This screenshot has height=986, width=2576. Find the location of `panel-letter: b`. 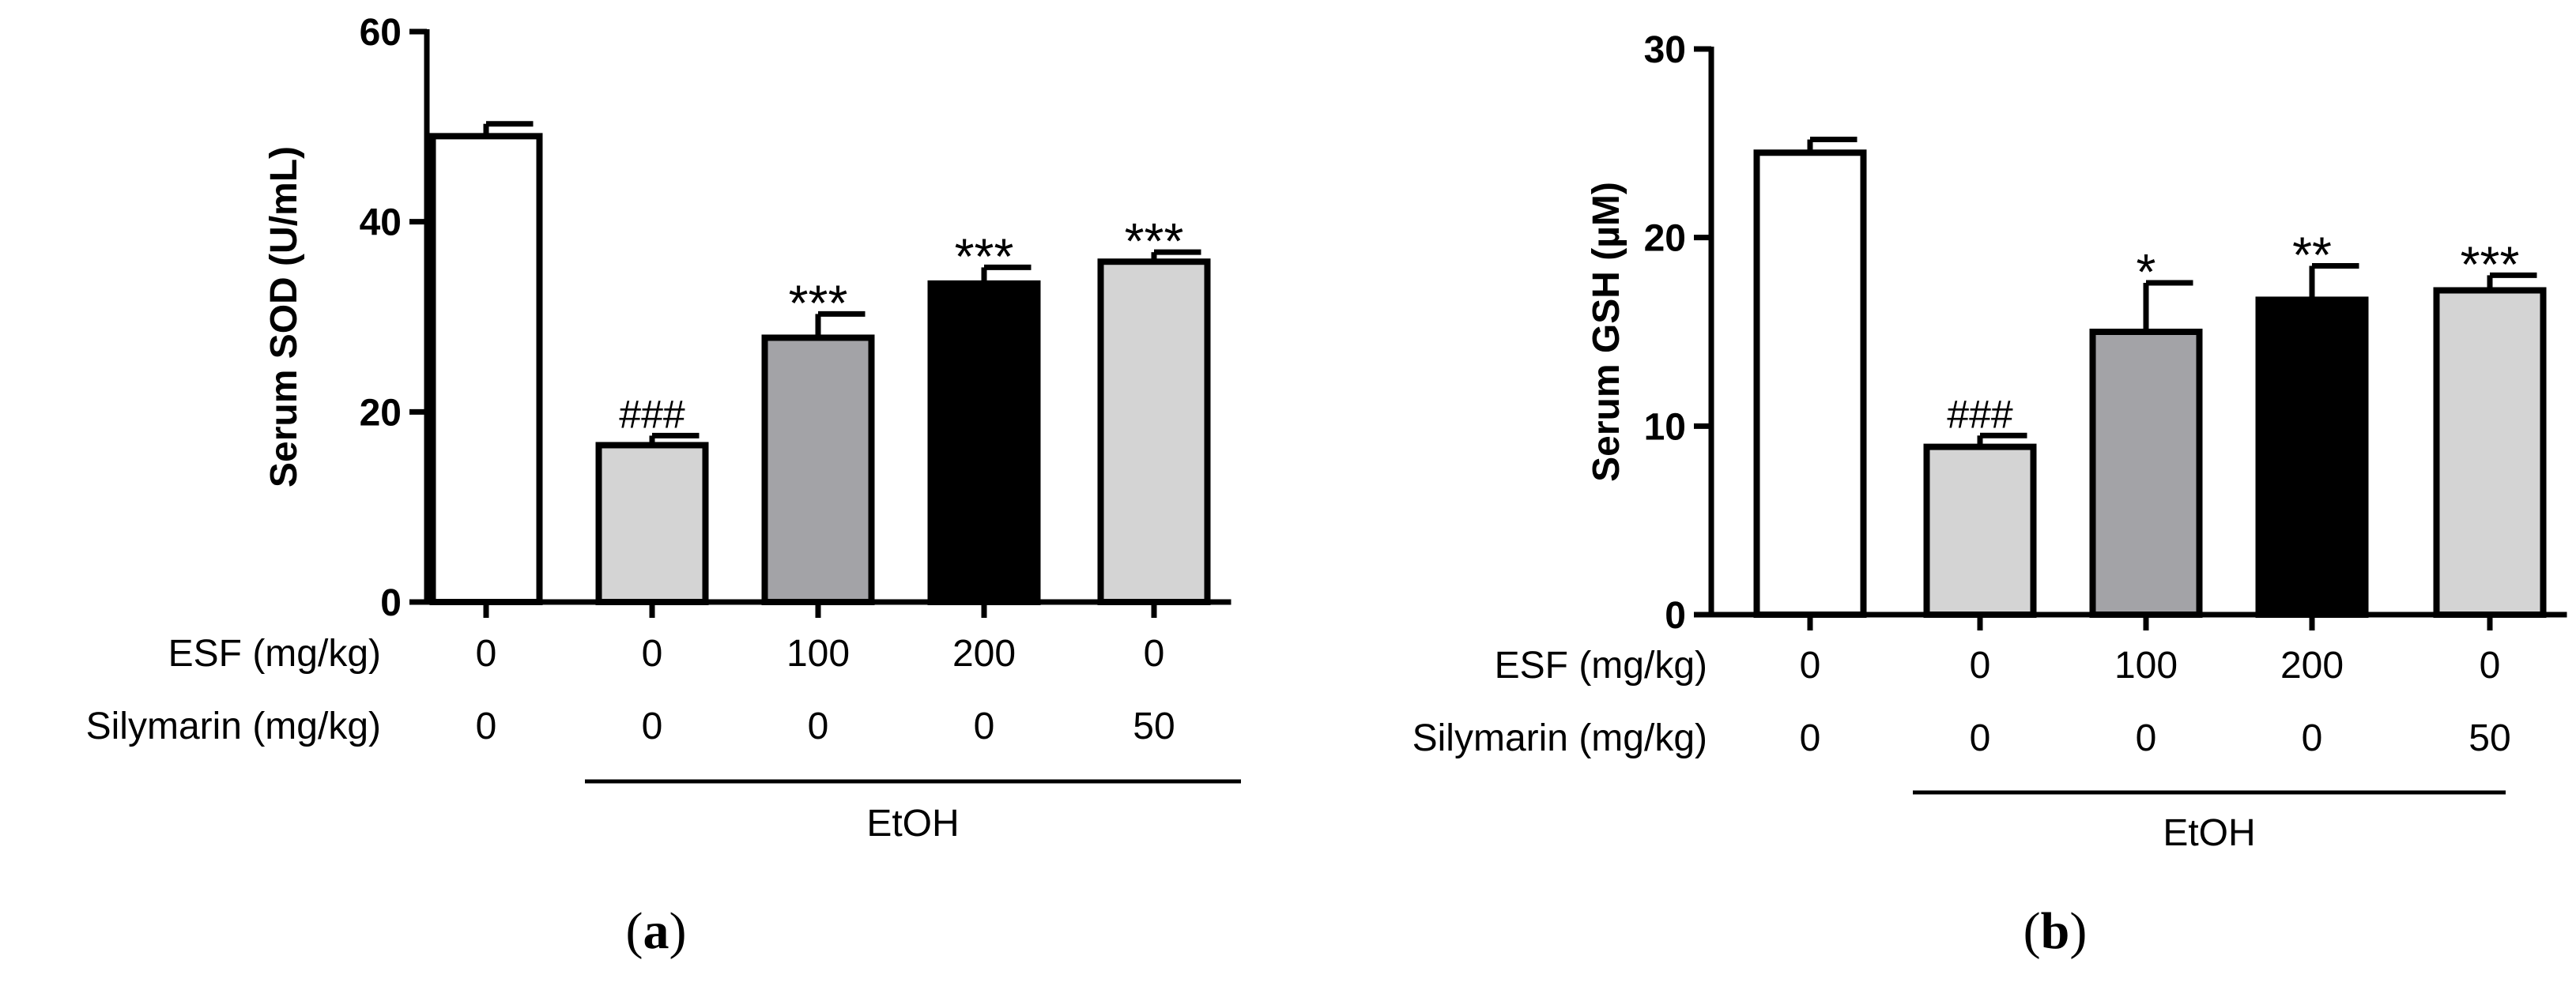

panel-letter: b is located at coordinates (2055, 931).